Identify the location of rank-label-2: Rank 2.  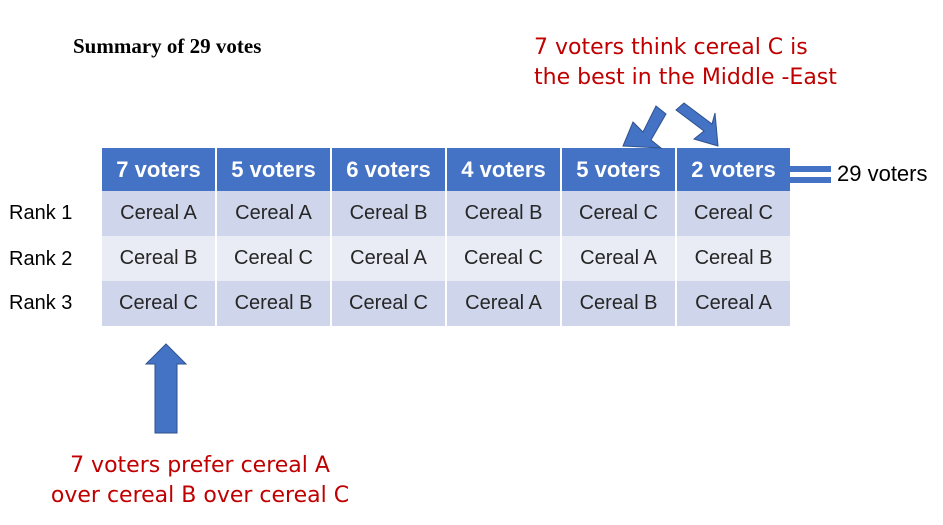
(41, 259).